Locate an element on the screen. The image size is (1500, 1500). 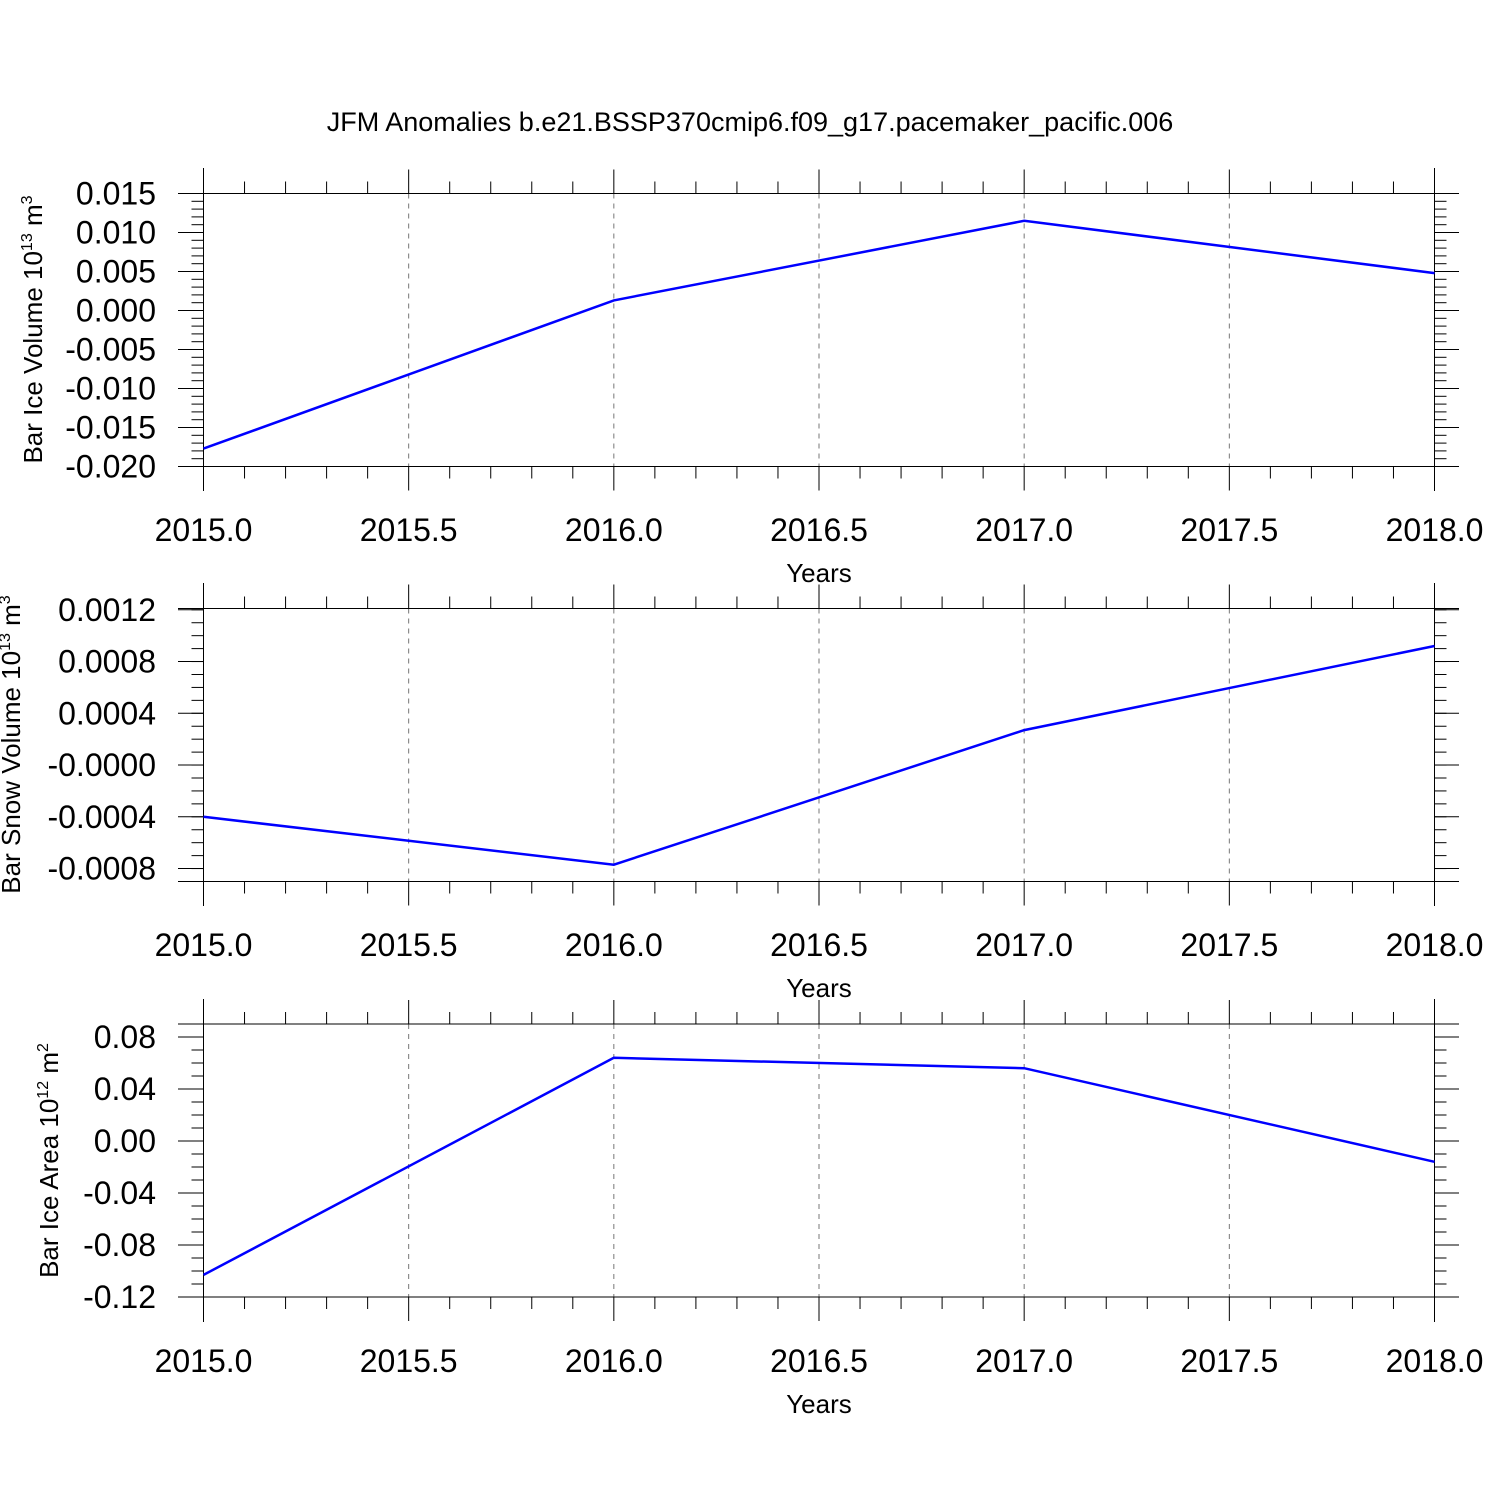
y-tick-label: -0.08 is located at coordinates (119, 1245).